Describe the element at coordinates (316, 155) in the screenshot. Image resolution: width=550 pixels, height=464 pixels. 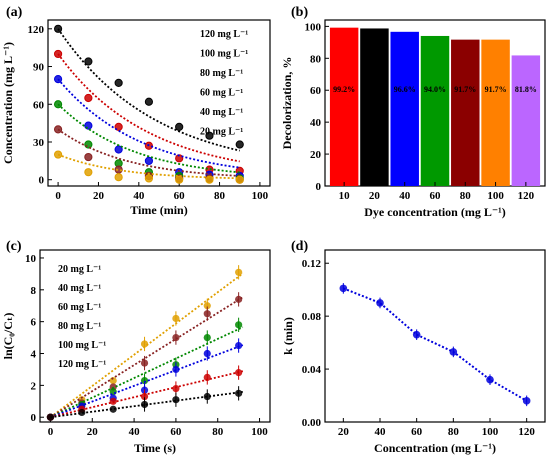
I see `panel-b-ytick-label: 20` at that location.